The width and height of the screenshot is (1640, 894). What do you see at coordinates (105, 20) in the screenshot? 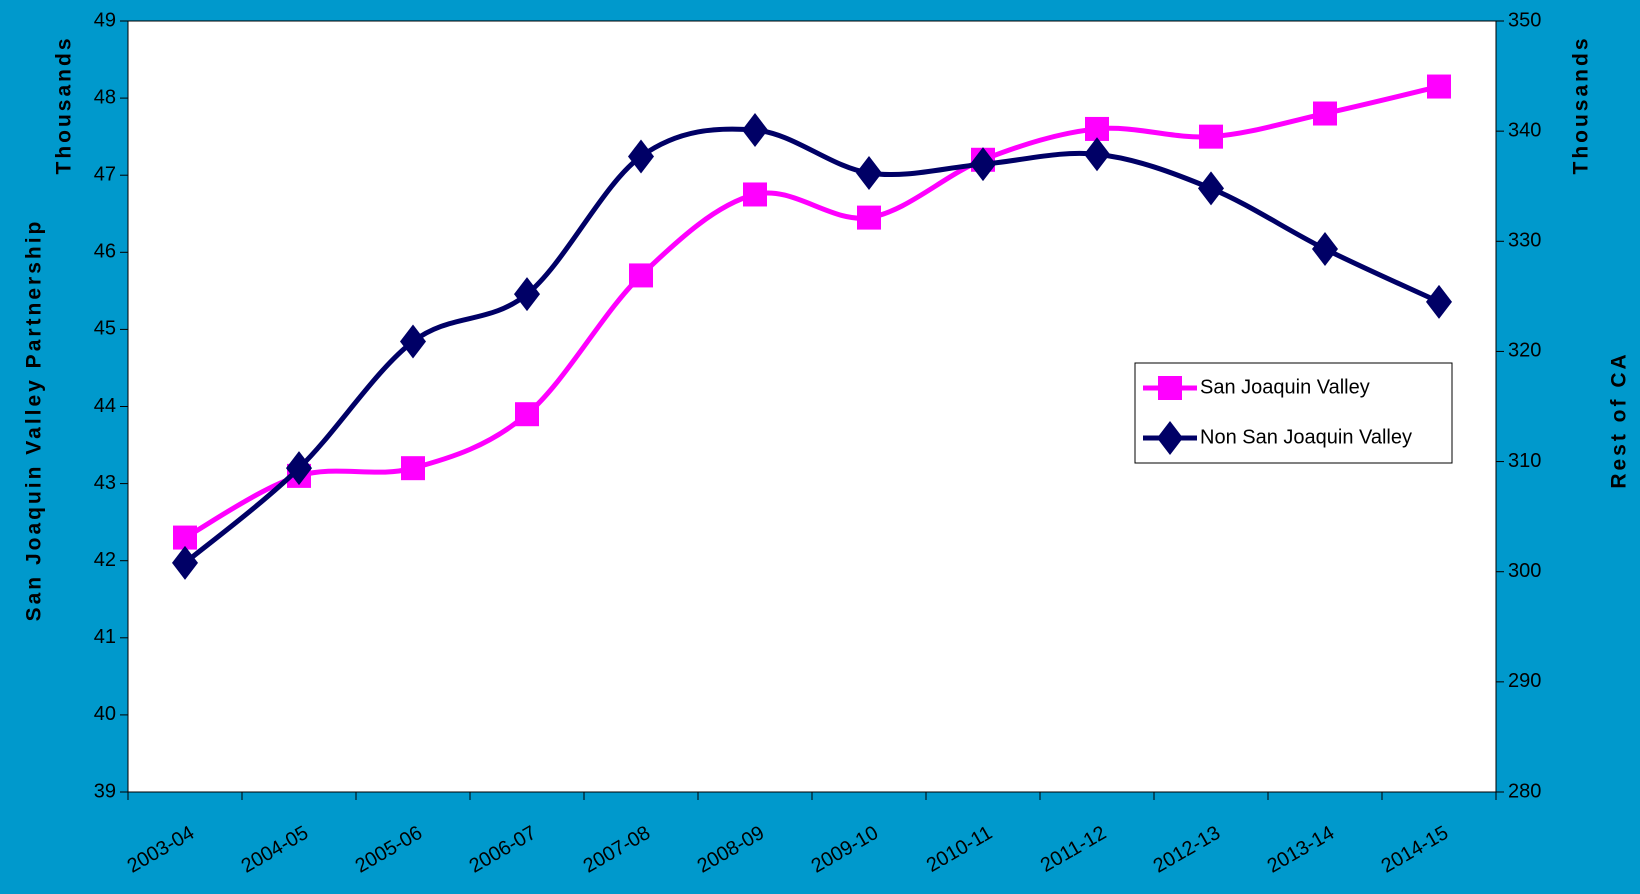
I see `y-tick-label: 49` at bounding box center [105, 20].